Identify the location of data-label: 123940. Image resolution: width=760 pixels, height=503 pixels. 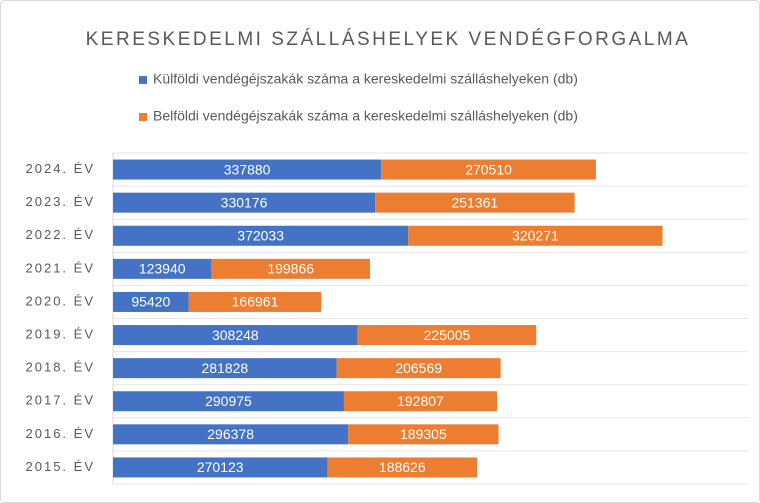
(162, 269).